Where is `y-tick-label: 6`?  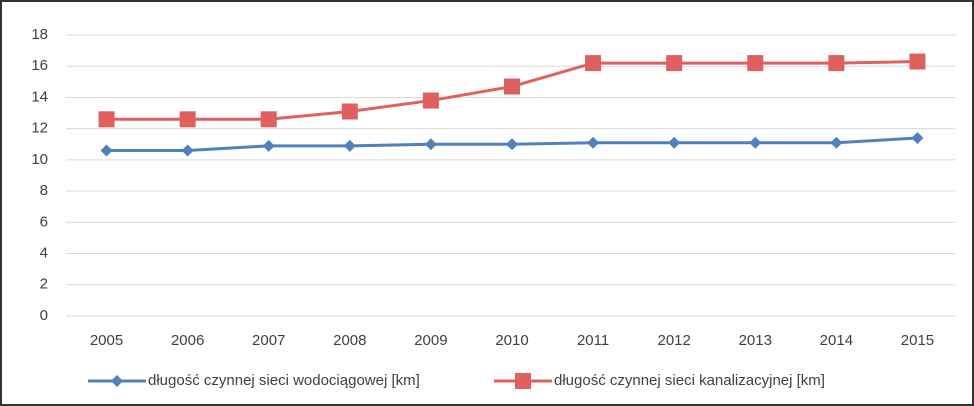
y-tick-label: 6 is located at coordinates (44, 221).